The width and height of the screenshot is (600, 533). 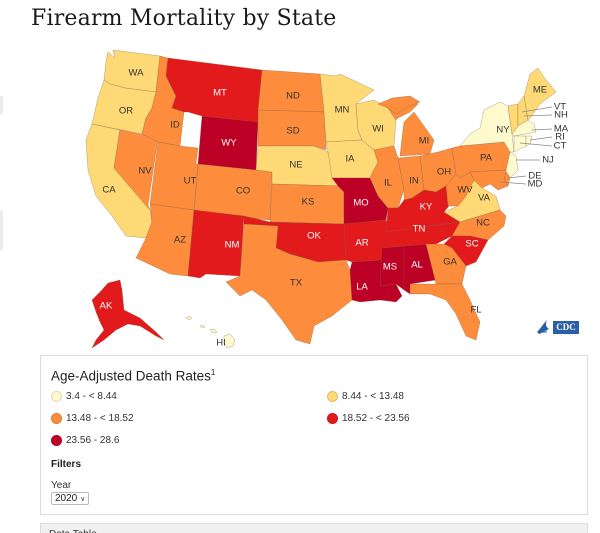 I want to click on state-NJ, so click(x=512, y=165).